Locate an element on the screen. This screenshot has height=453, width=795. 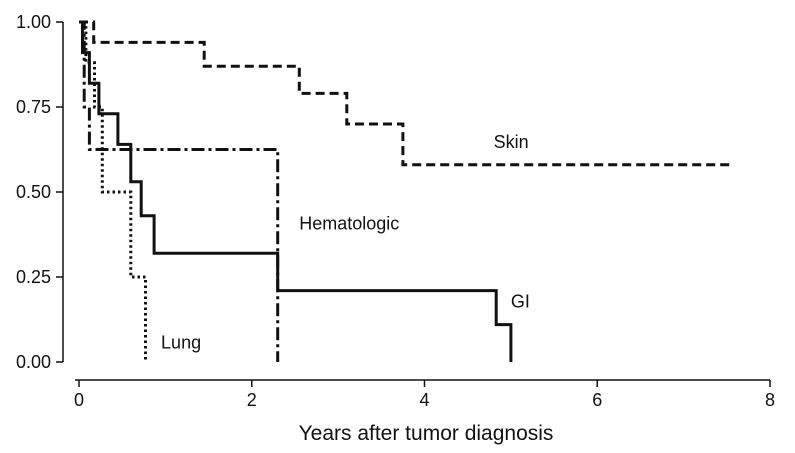
x-axis-title: Years after tumor diagnosis is located at coordinates (426, 433).